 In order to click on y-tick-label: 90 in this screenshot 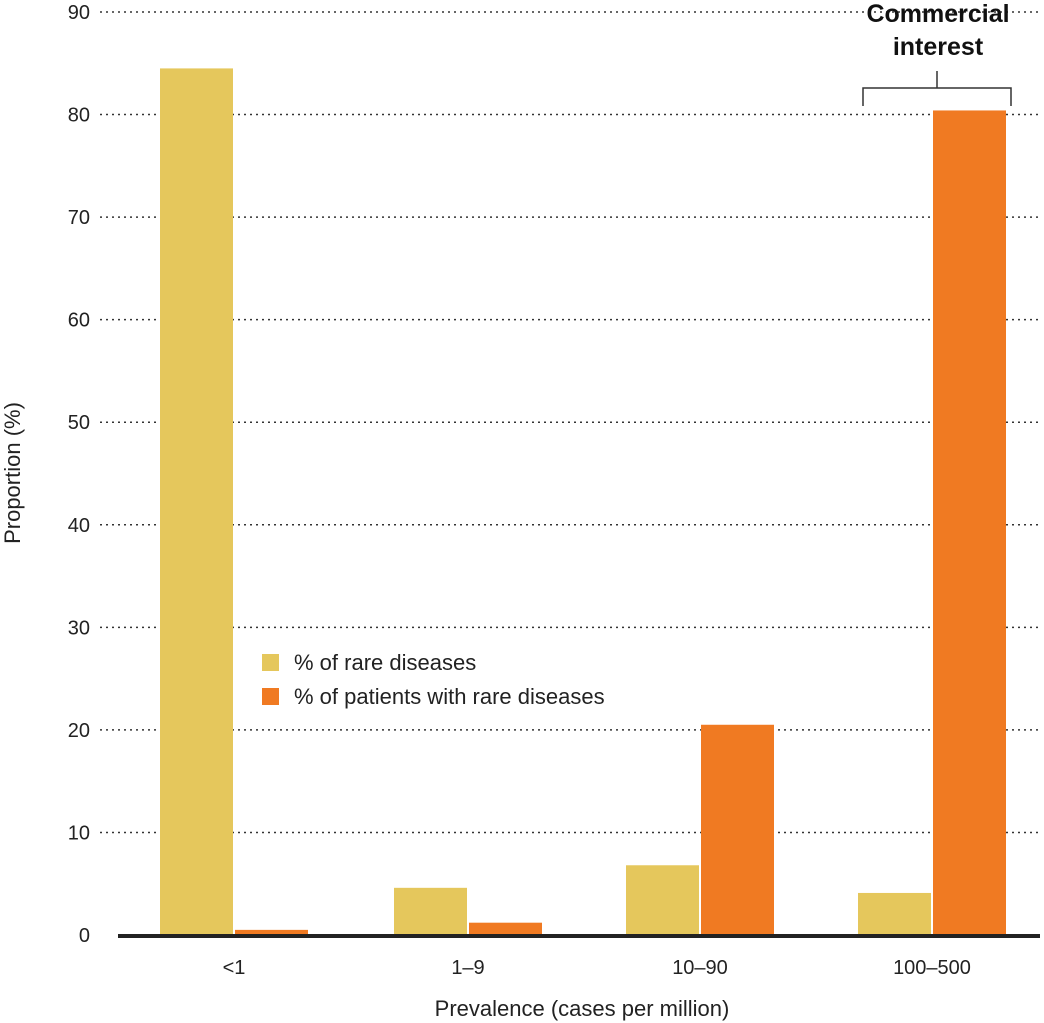, I will do `click(79, 13)`.